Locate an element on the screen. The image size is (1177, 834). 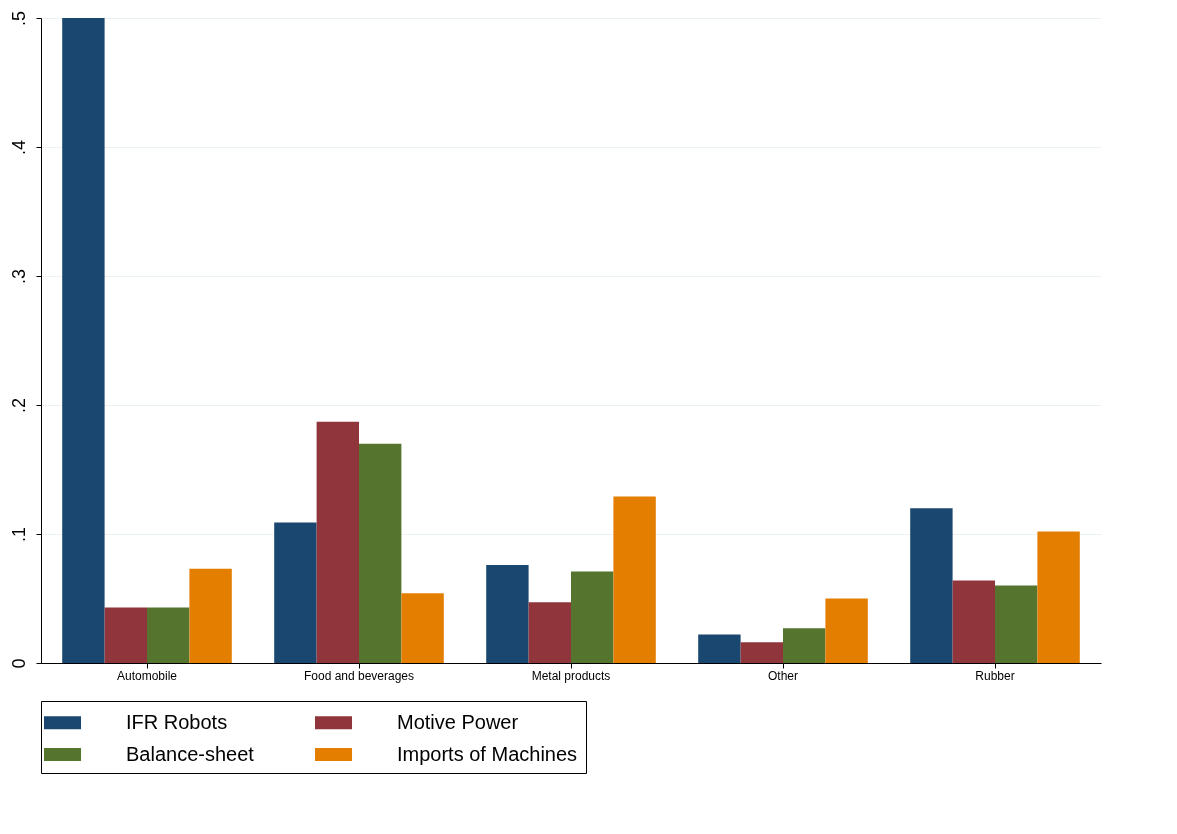
x-tick-label: Food and beverages is located at coordinates (359, 675).